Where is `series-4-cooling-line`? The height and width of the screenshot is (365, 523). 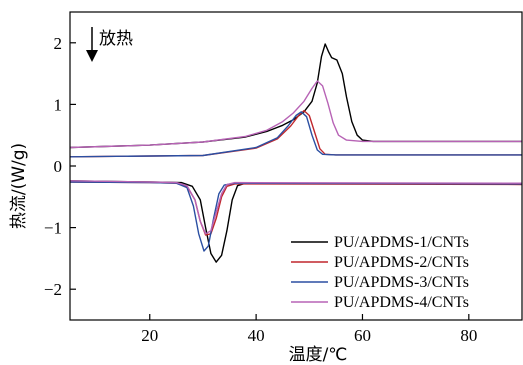 series-4-cooling-line is located at coordinates (296, 207).